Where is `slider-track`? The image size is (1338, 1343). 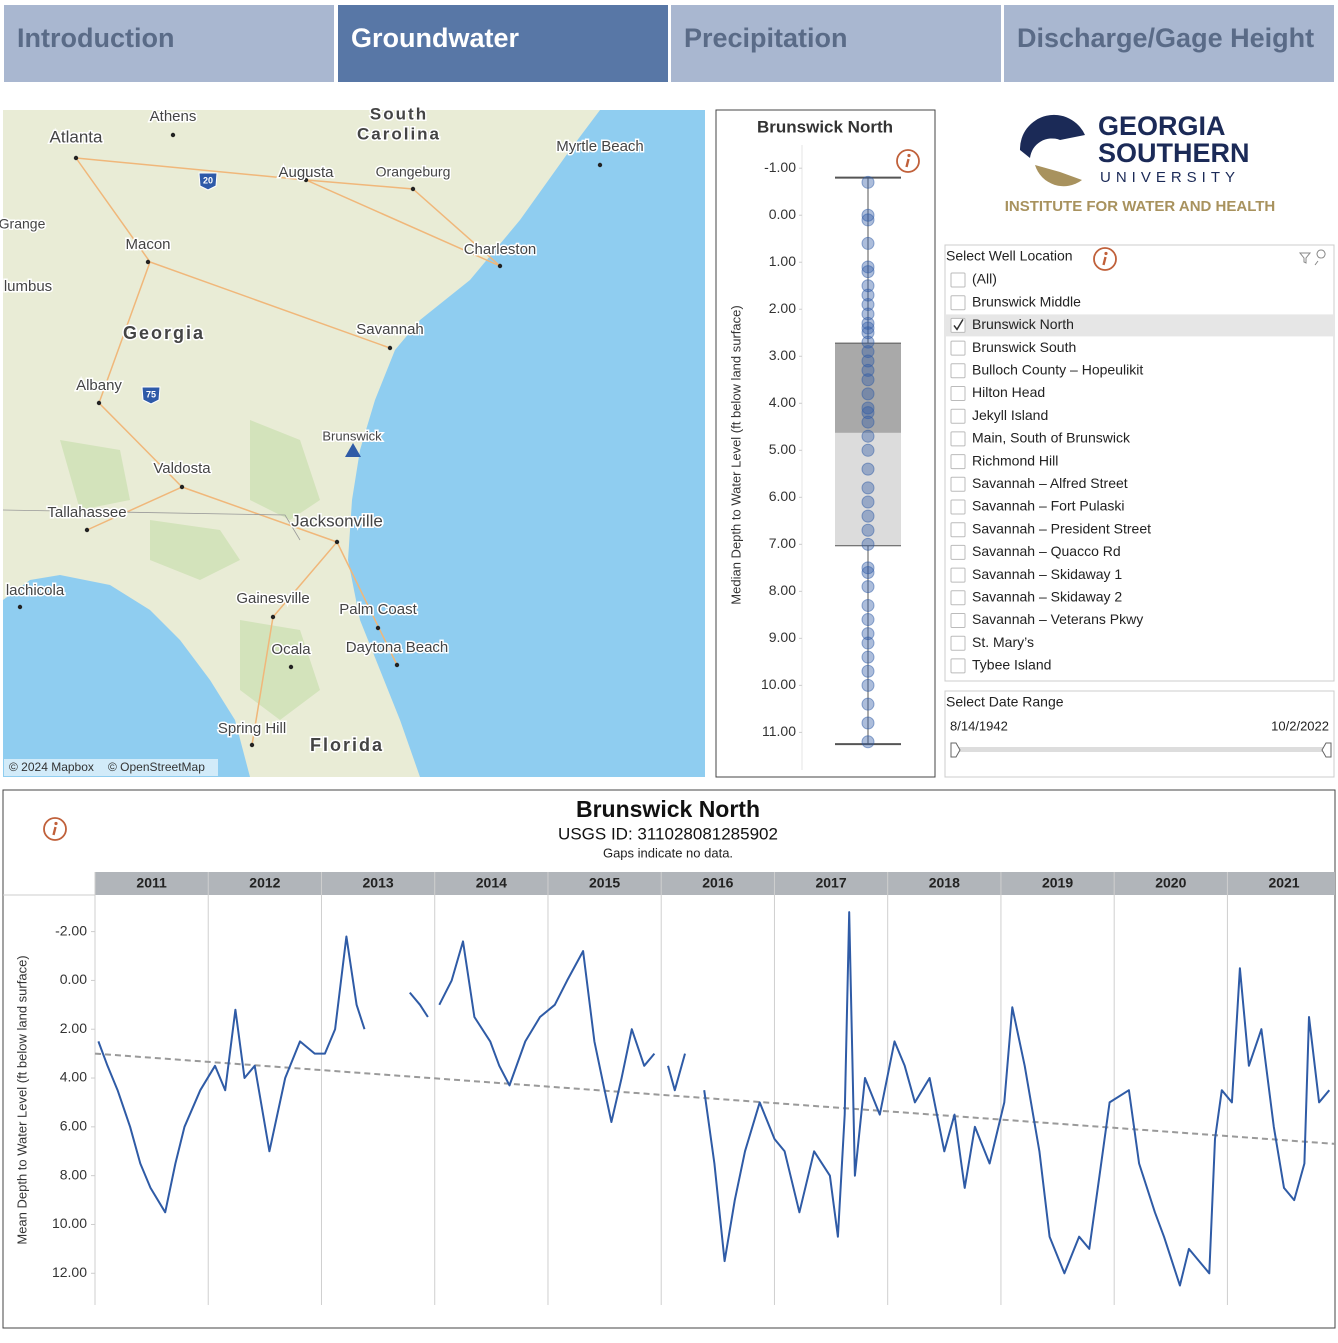 slider-track is located at coordinates (1140, 749).